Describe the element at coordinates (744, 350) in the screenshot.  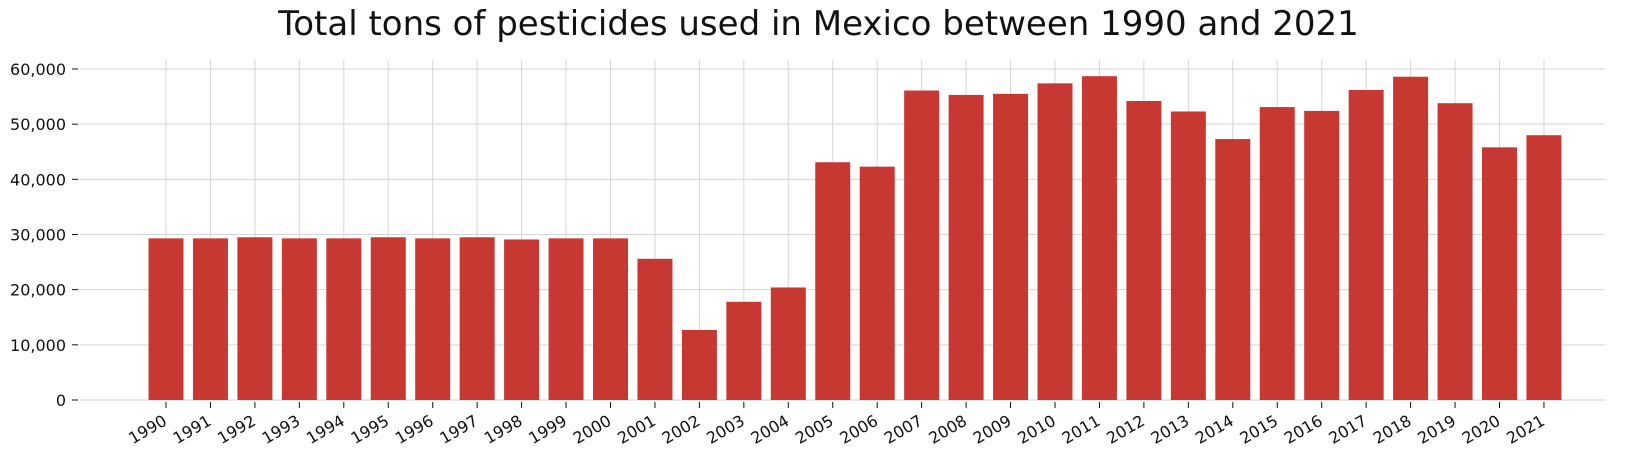
I see `bar-2003` at that location.